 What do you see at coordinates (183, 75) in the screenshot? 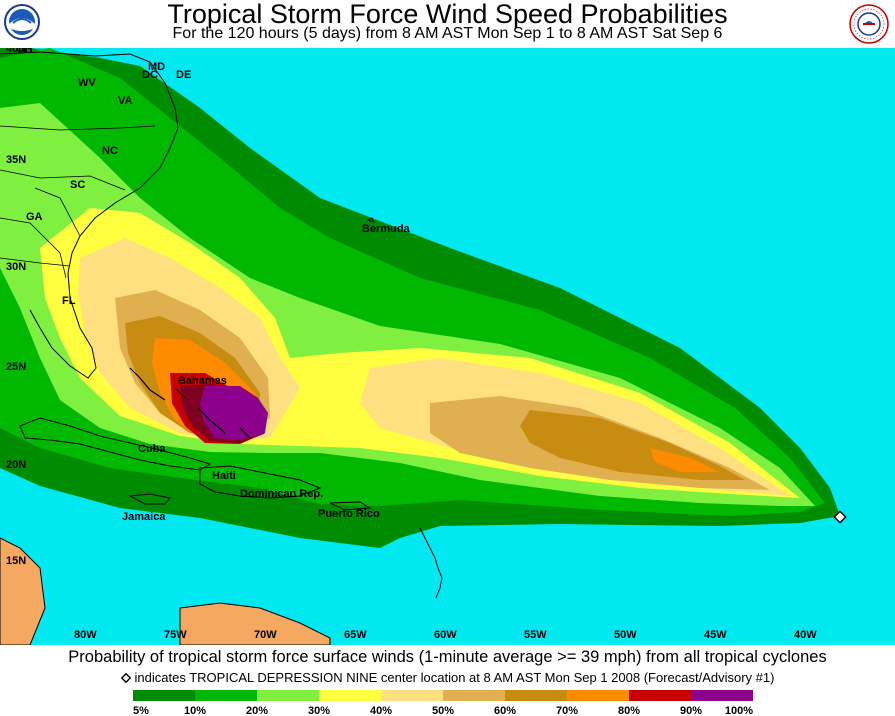
I see `place-label-de: DE` at bounding box center [183, 75].